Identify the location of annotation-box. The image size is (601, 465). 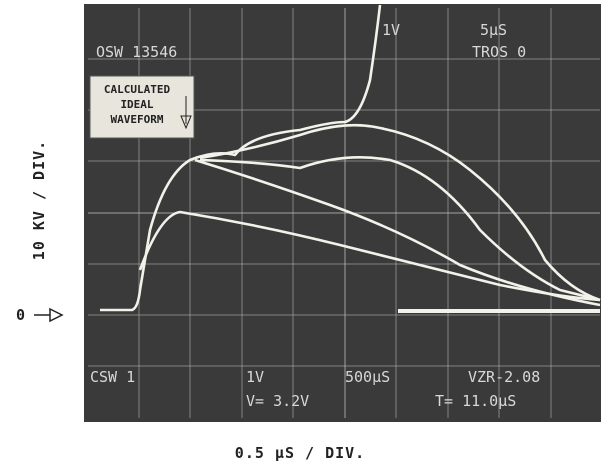
(142, 107).